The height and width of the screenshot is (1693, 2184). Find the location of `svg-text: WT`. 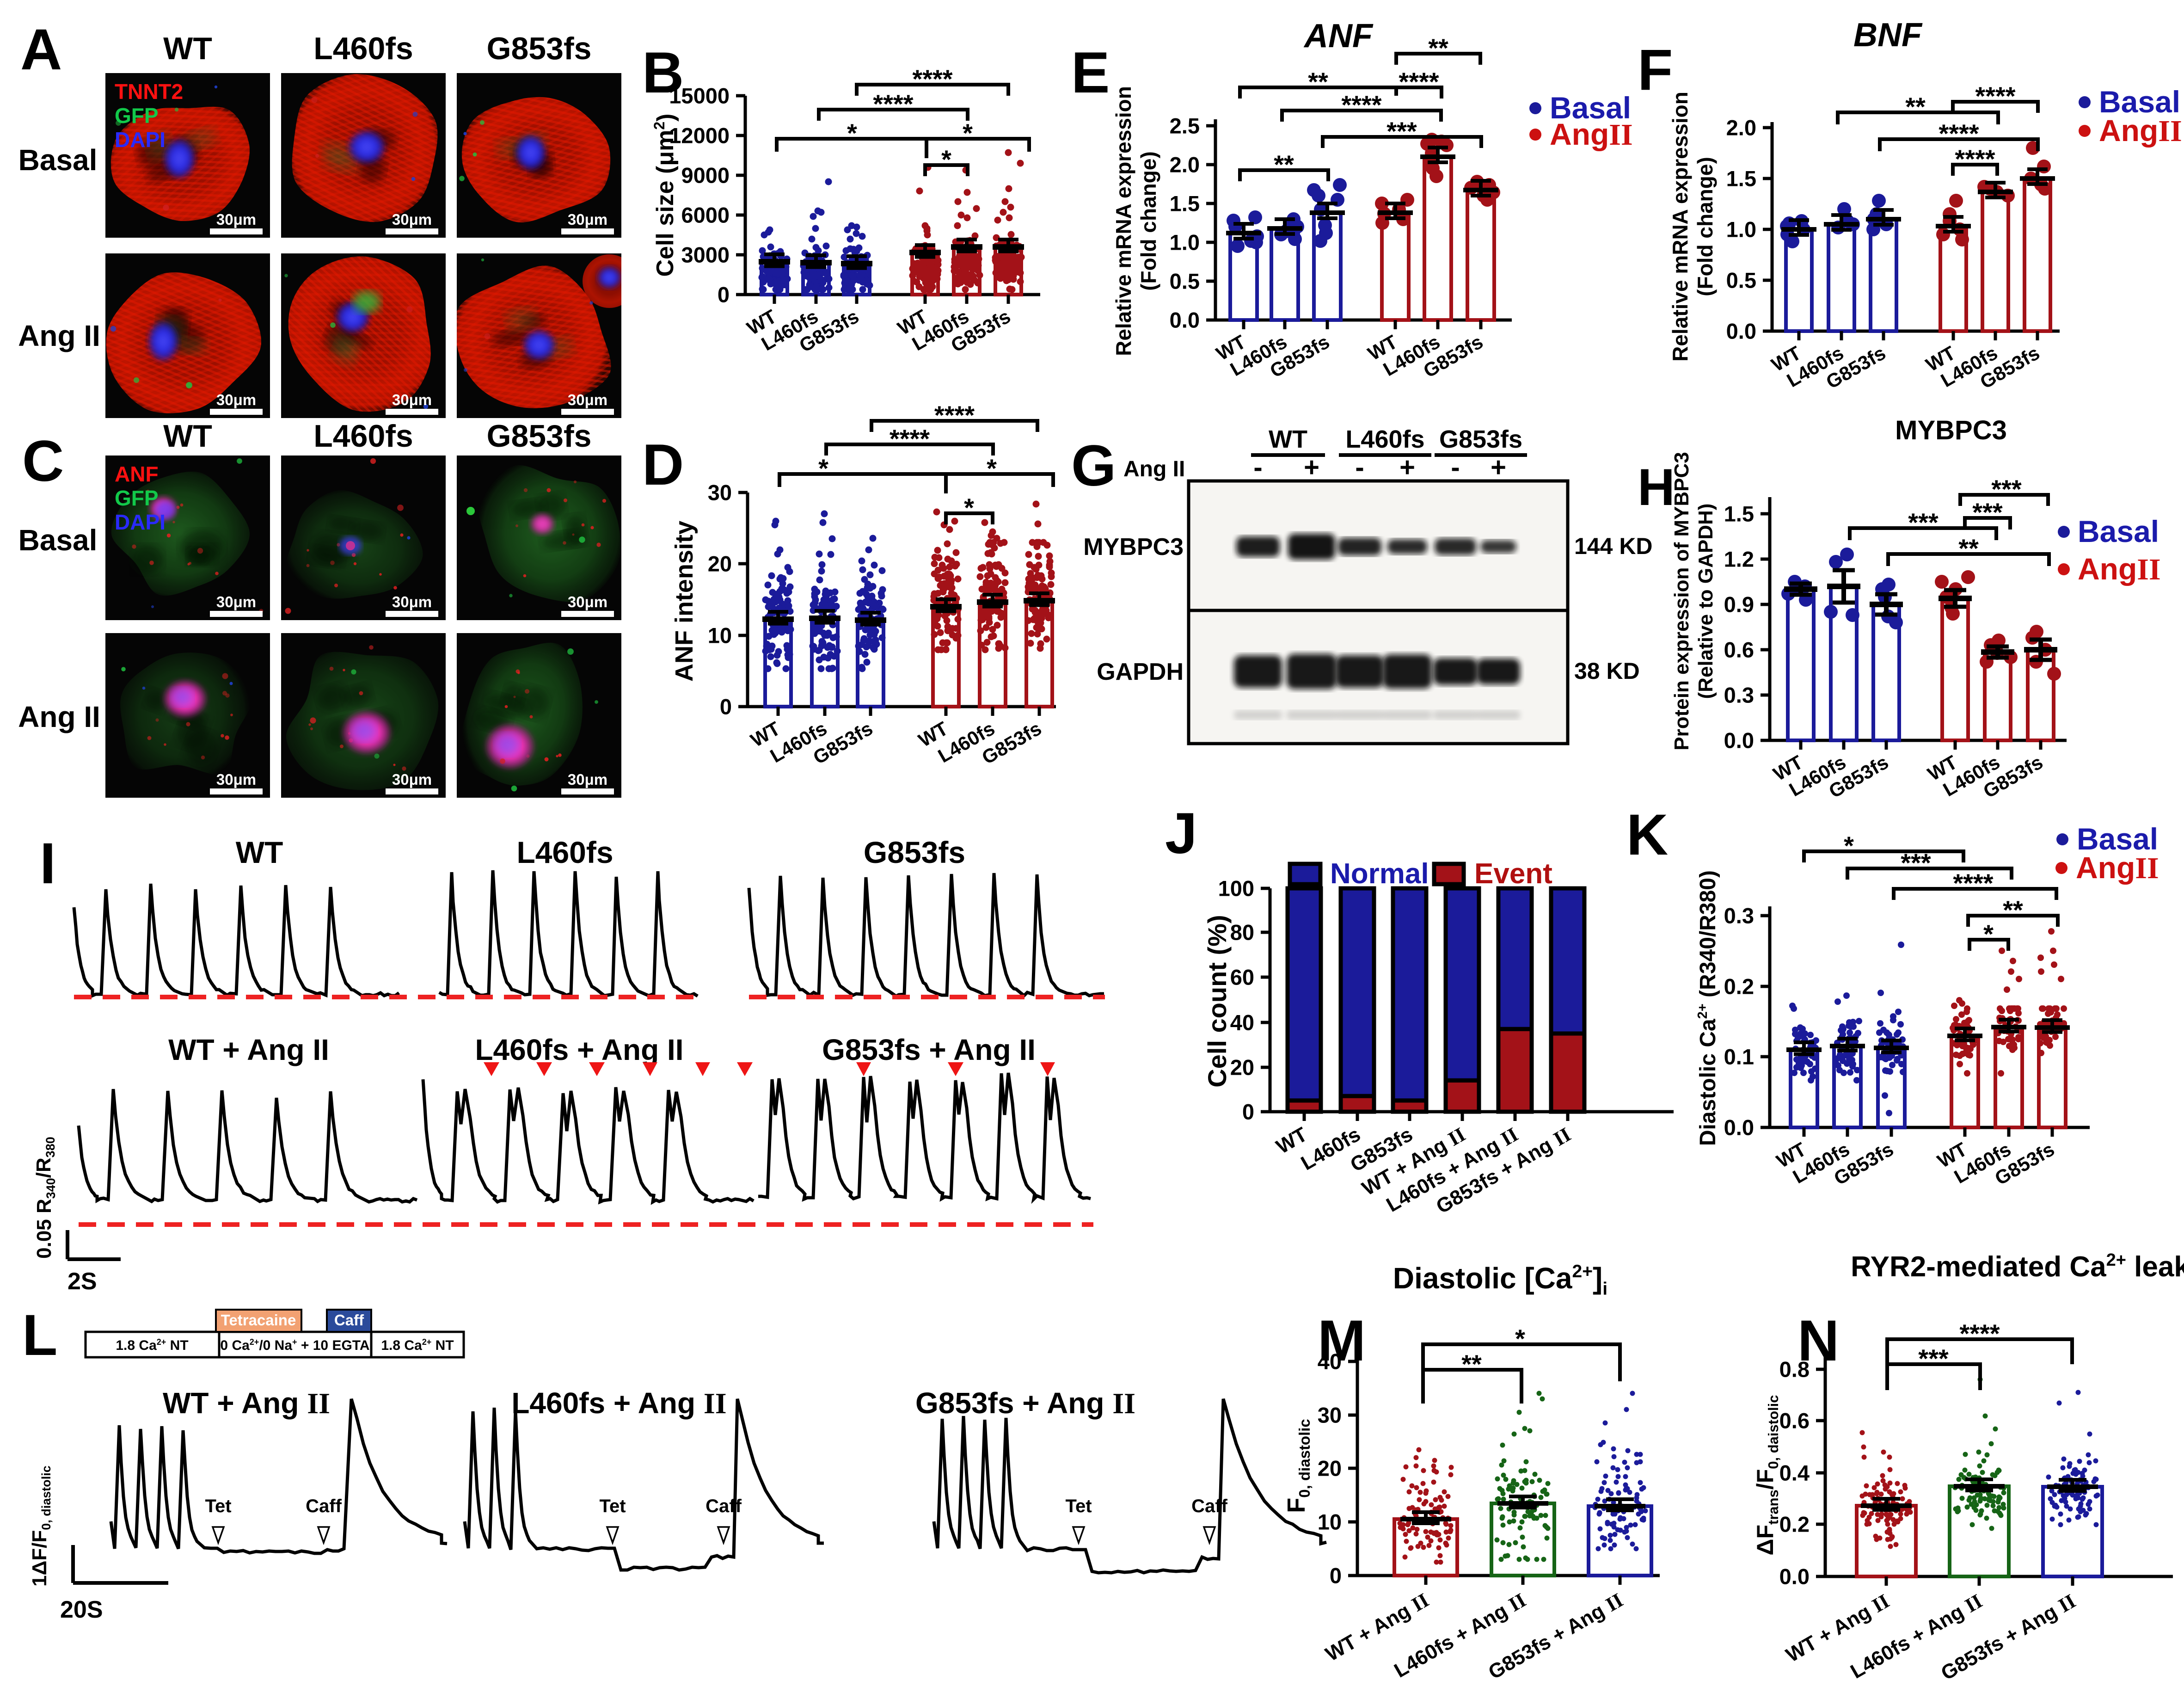

svg-text: WT is located at coordinates (187, 436).